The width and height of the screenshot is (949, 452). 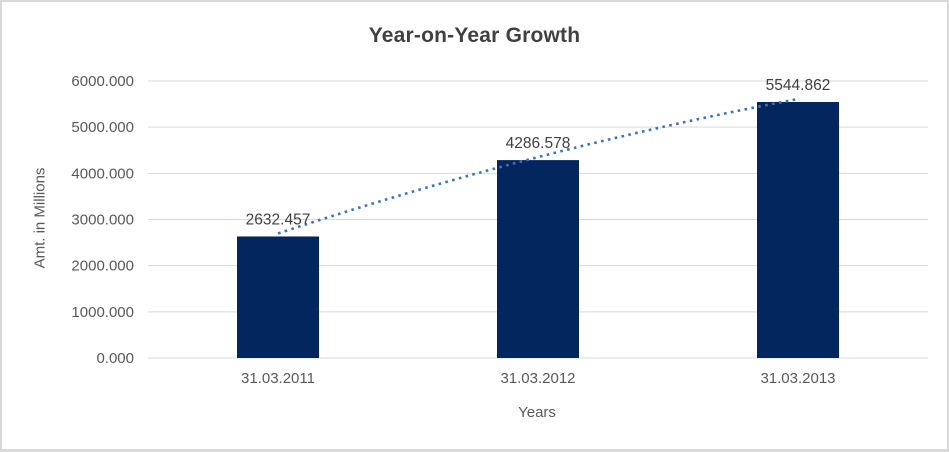 What do you see at coordinates (798, 85) in the screenshot?
I see `data-label: 5544.862` at bounding box center [798, 85].